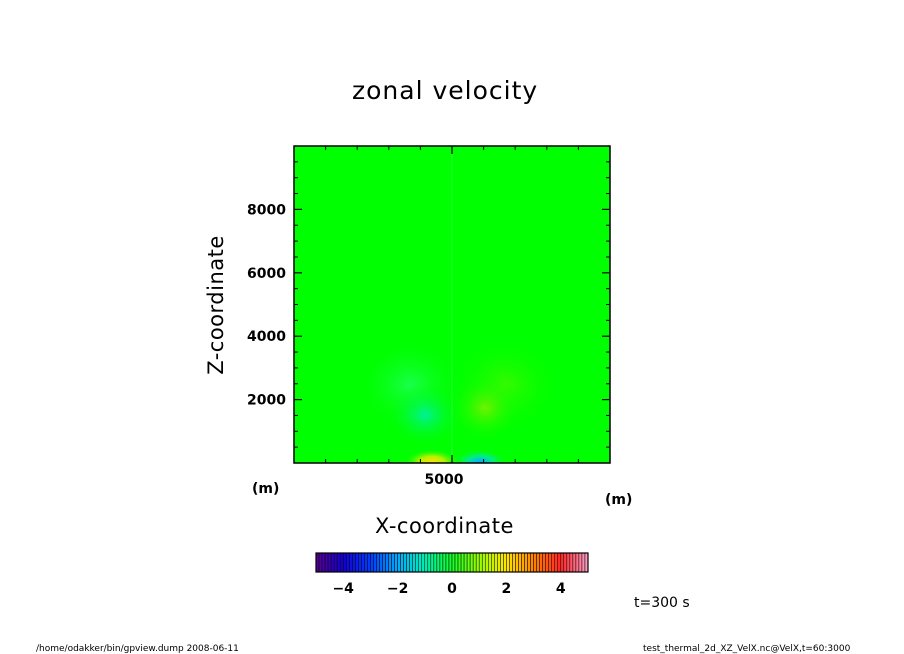  What do you see at coordinates (561, 589) in the screenshot?
I see `colorbar-tick-label: 4` at bounding box center [561, 589].